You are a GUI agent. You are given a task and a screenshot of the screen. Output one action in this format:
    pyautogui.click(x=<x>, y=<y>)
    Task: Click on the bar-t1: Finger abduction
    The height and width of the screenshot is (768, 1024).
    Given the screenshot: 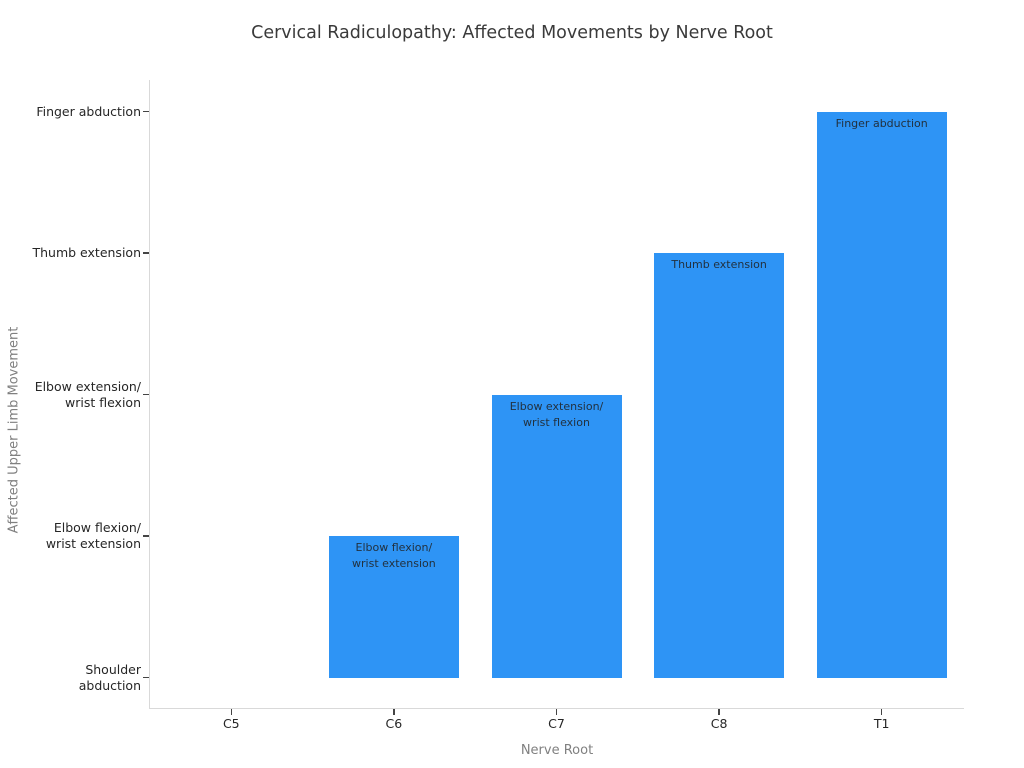 What is the action you would take?
    pyautogui.click(x=881, y=394)
    